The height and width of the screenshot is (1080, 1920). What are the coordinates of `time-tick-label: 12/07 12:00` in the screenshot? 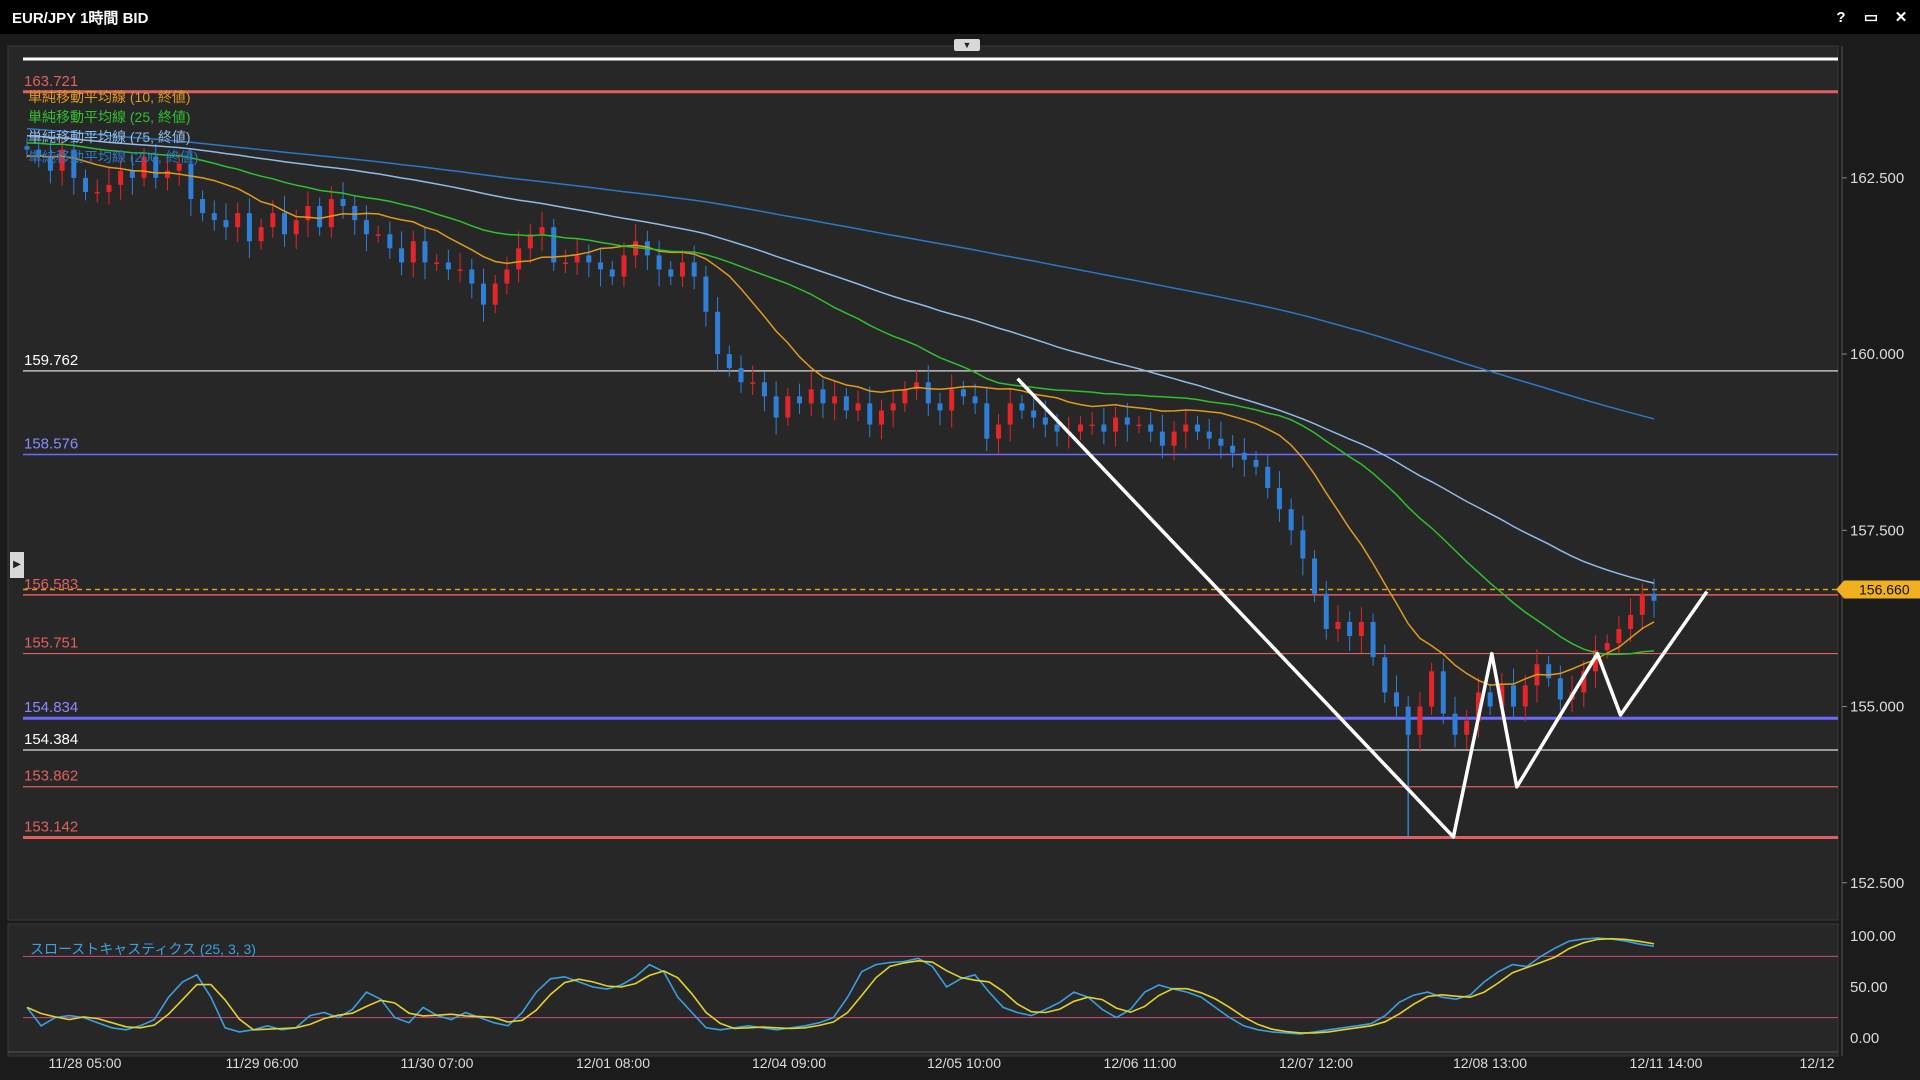 It's located at (1316, 1063).